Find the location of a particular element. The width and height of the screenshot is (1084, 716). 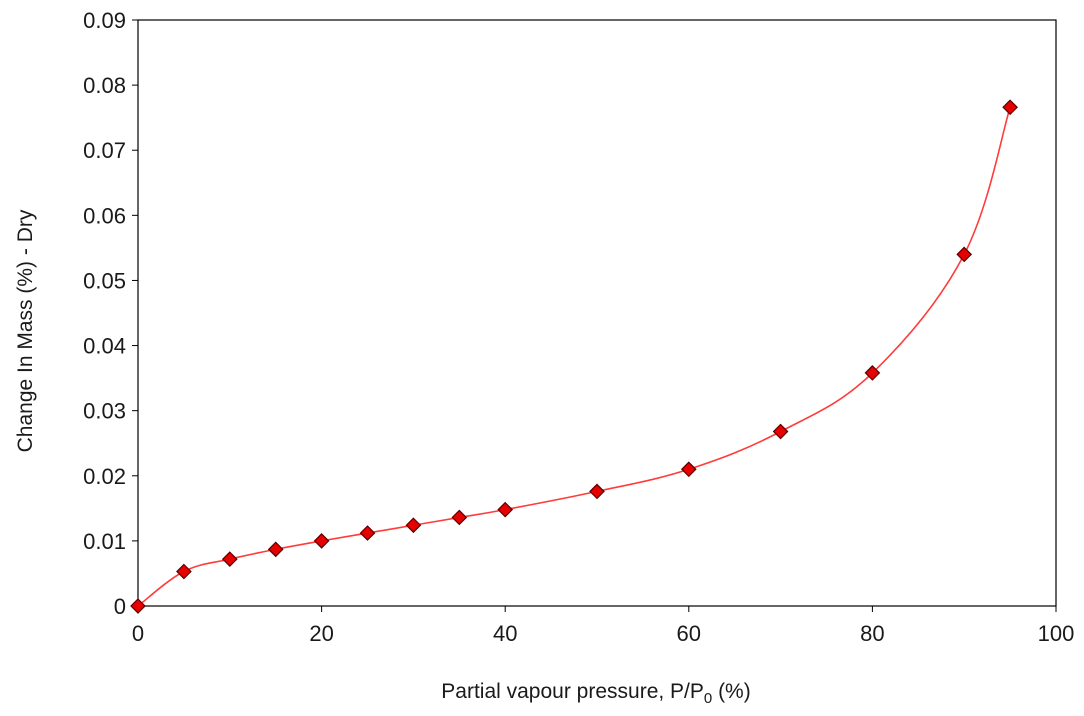

y-tick-label: 0.05 is located at coordinates (104, 280).